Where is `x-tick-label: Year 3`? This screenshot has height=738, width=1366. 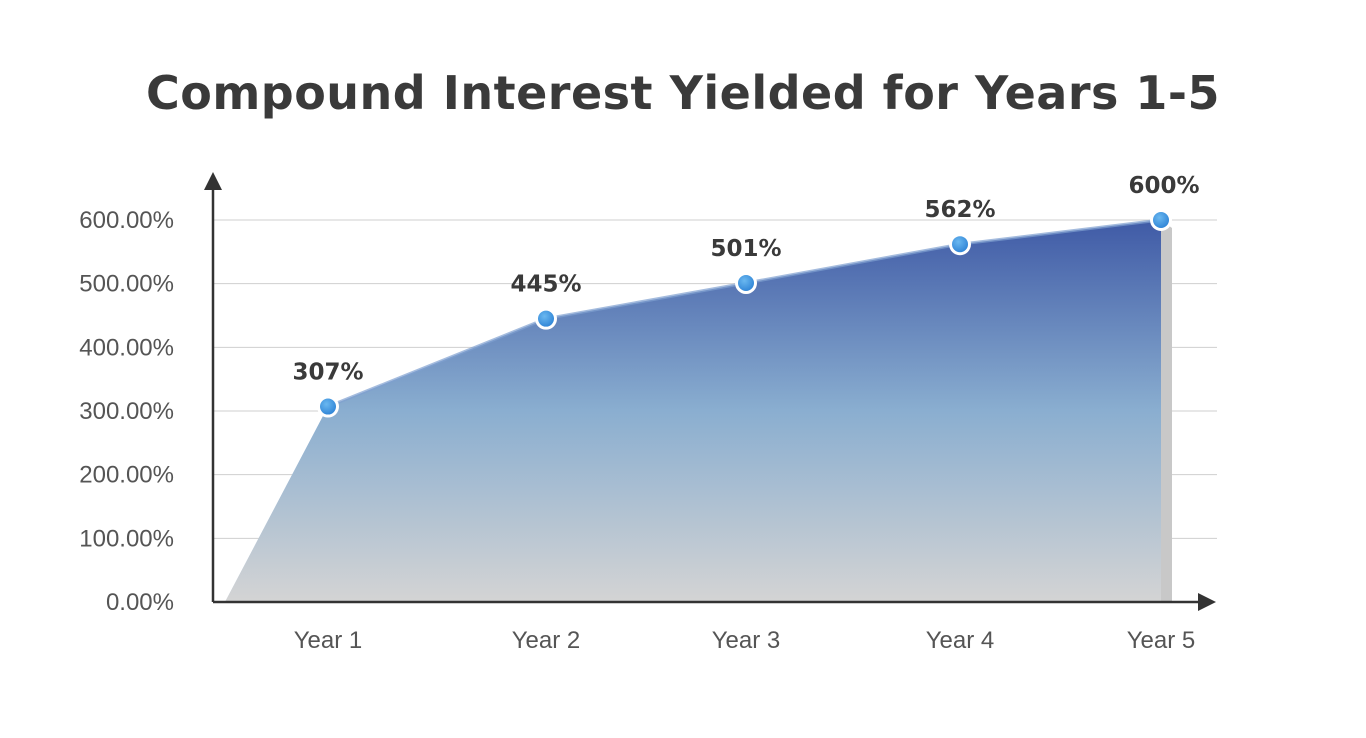
x-tick-label: Year 3 is located at coordinates (746, 640).